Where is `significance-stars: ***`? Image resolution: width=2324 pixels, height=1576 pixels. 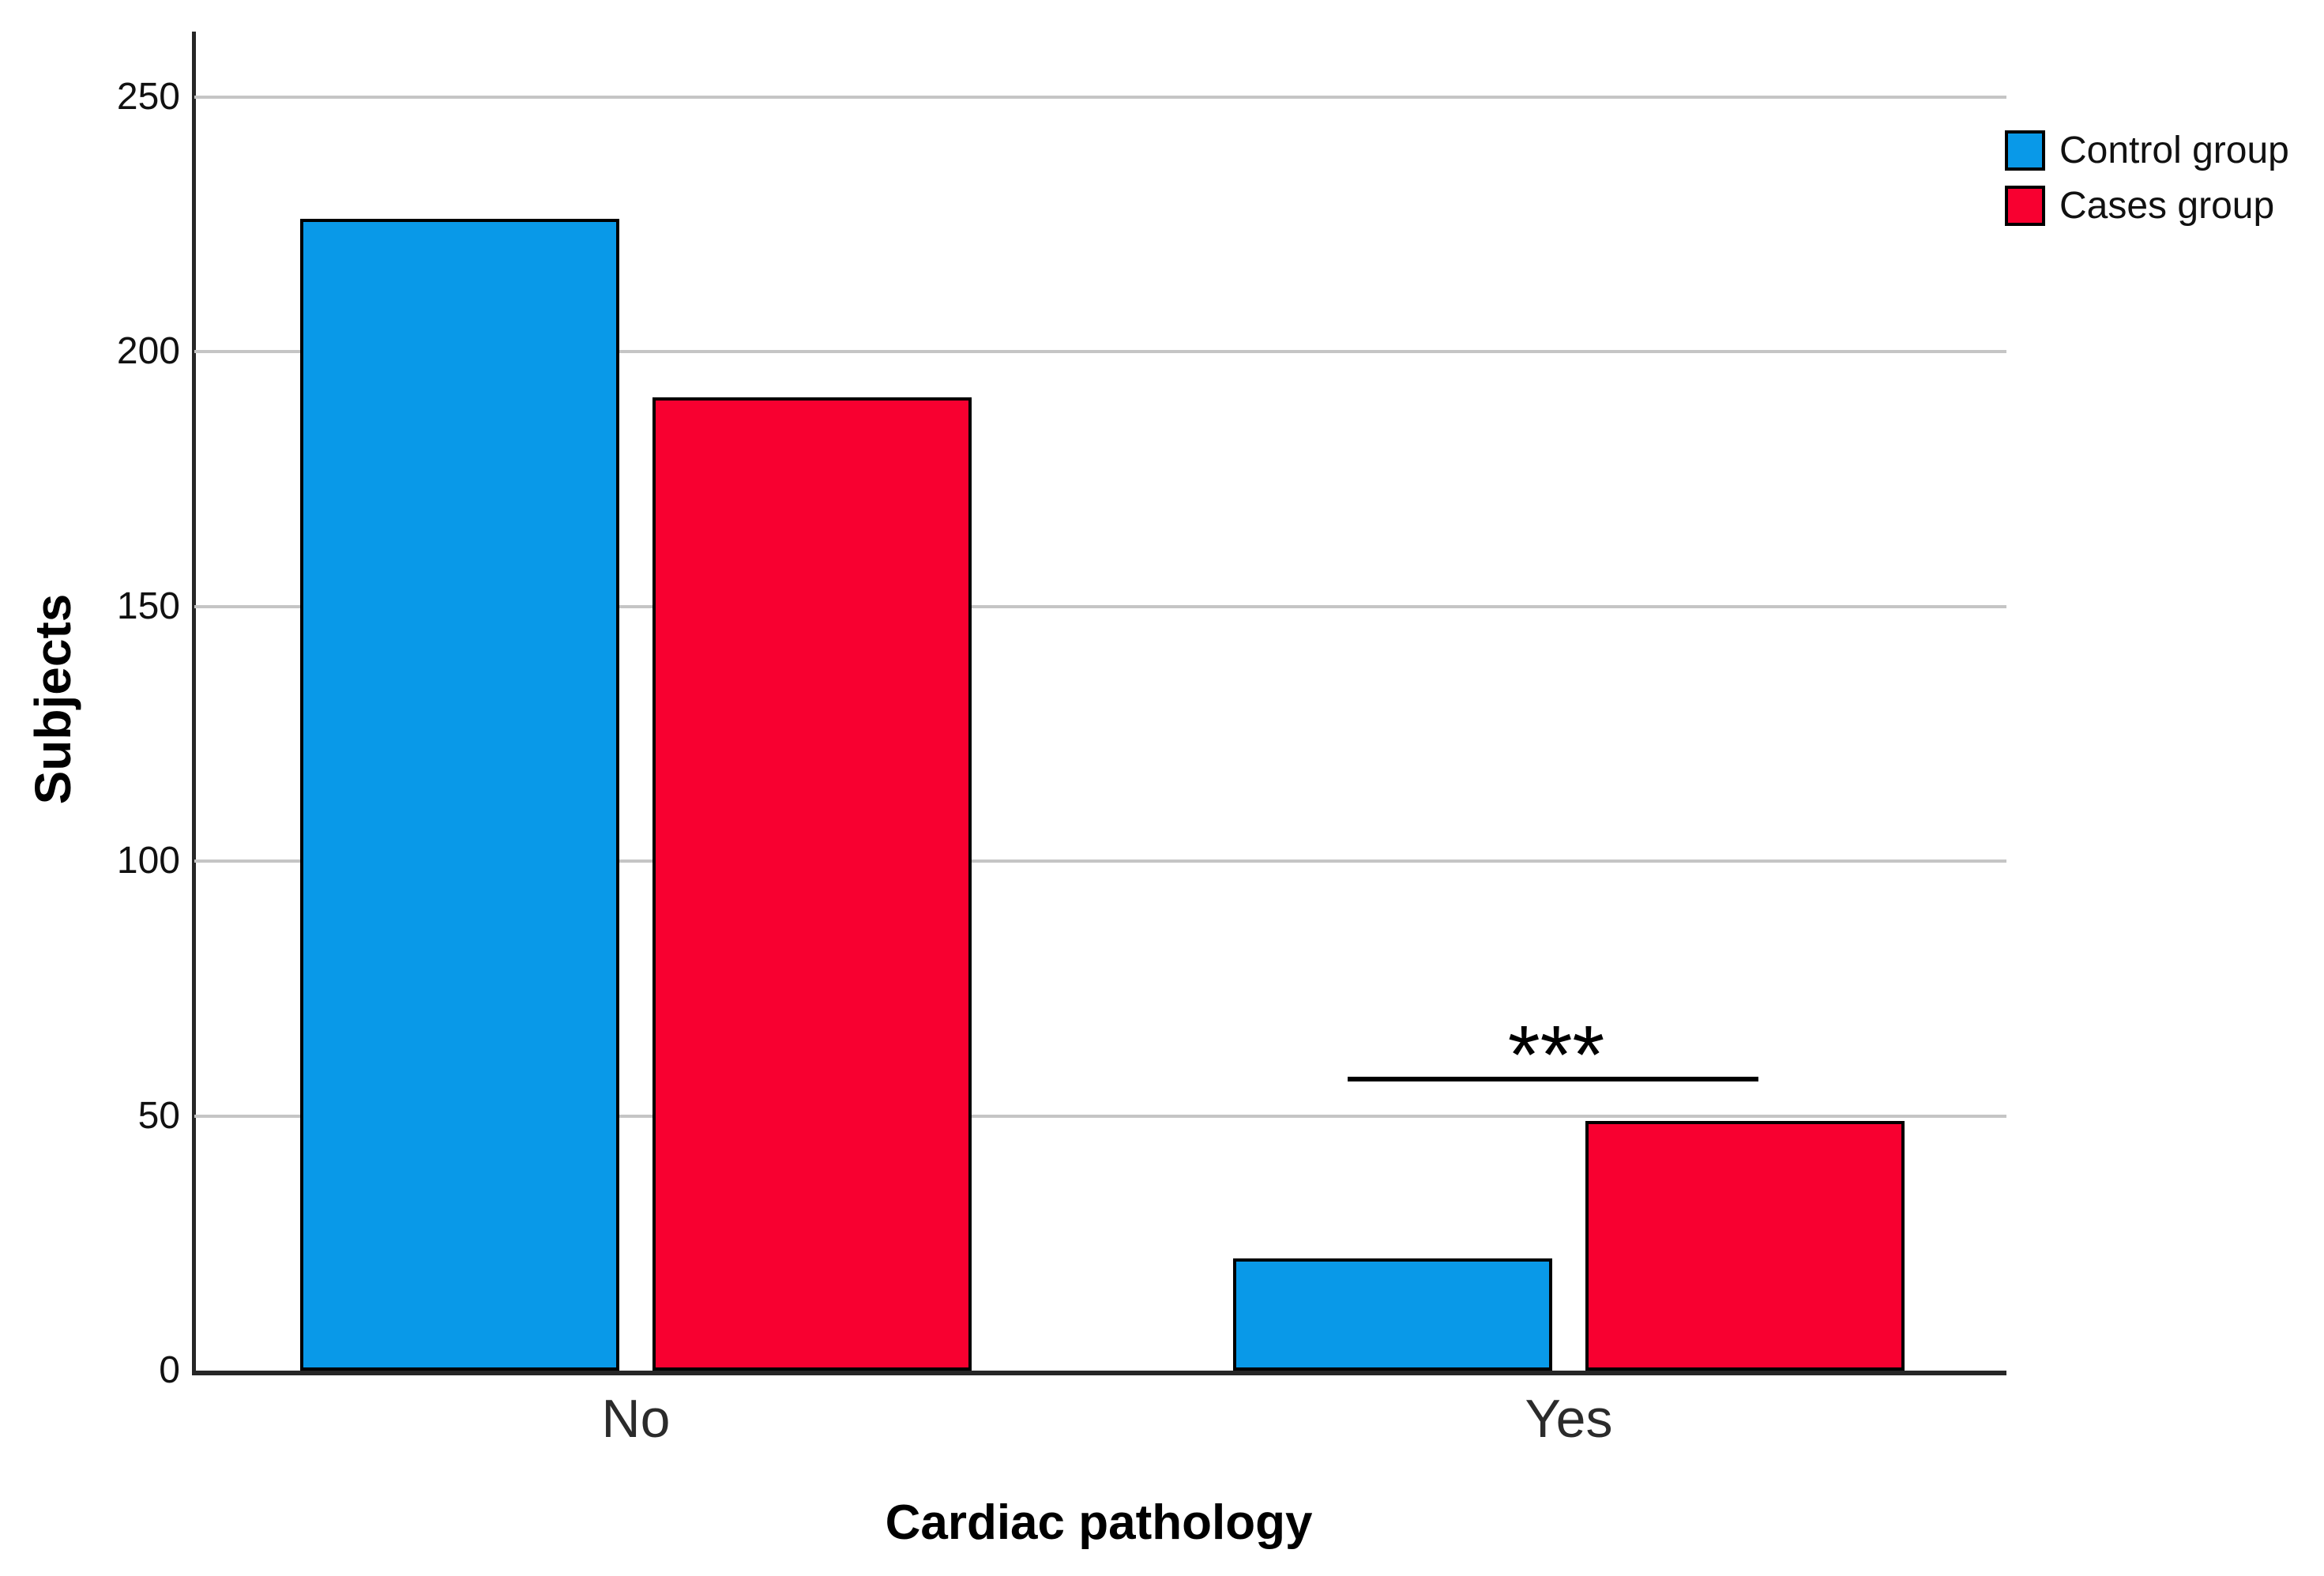
significance-stars: *** is located at coordinates (1556, 1055).